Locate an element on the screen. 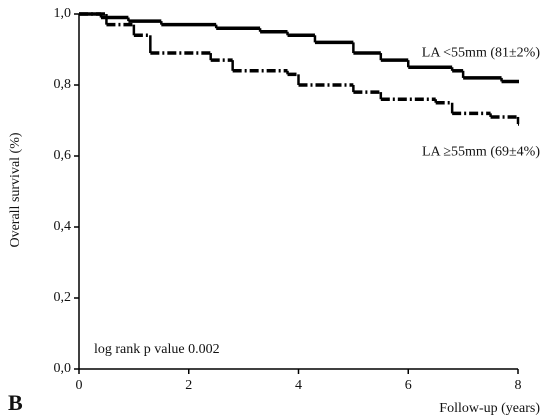 The height and width of the screenshot is (418, 543). panel-label: B is located at coordinates (15, 402).